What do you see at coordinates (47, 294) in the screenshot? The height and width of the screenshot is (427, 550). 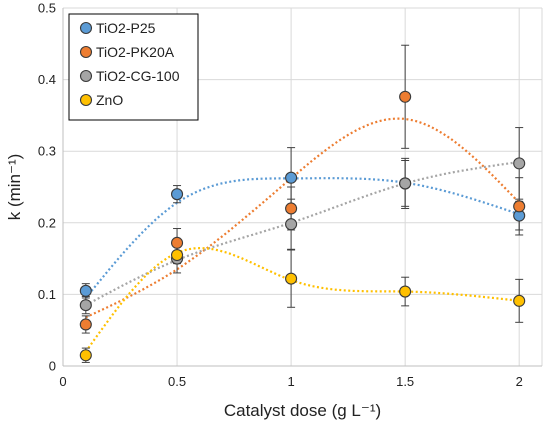 I see `y-tick-label: 0.1` at bounding box center [47, 294].